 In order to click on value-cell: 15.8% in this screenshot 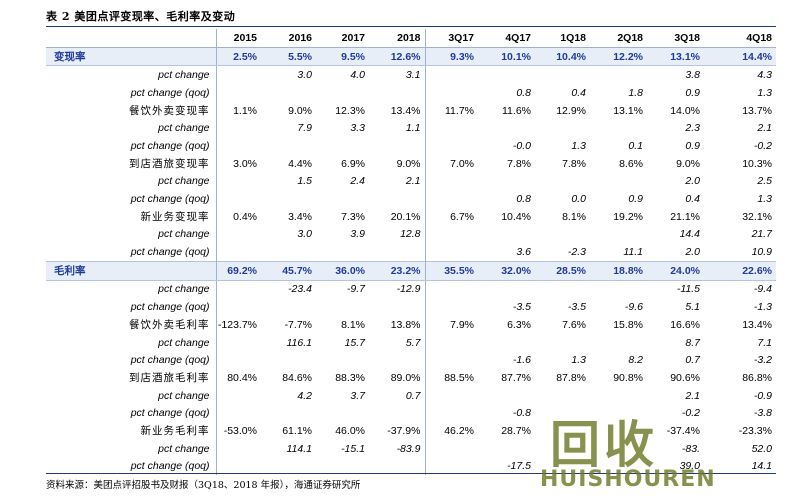, I will do `click(628, 324)`.